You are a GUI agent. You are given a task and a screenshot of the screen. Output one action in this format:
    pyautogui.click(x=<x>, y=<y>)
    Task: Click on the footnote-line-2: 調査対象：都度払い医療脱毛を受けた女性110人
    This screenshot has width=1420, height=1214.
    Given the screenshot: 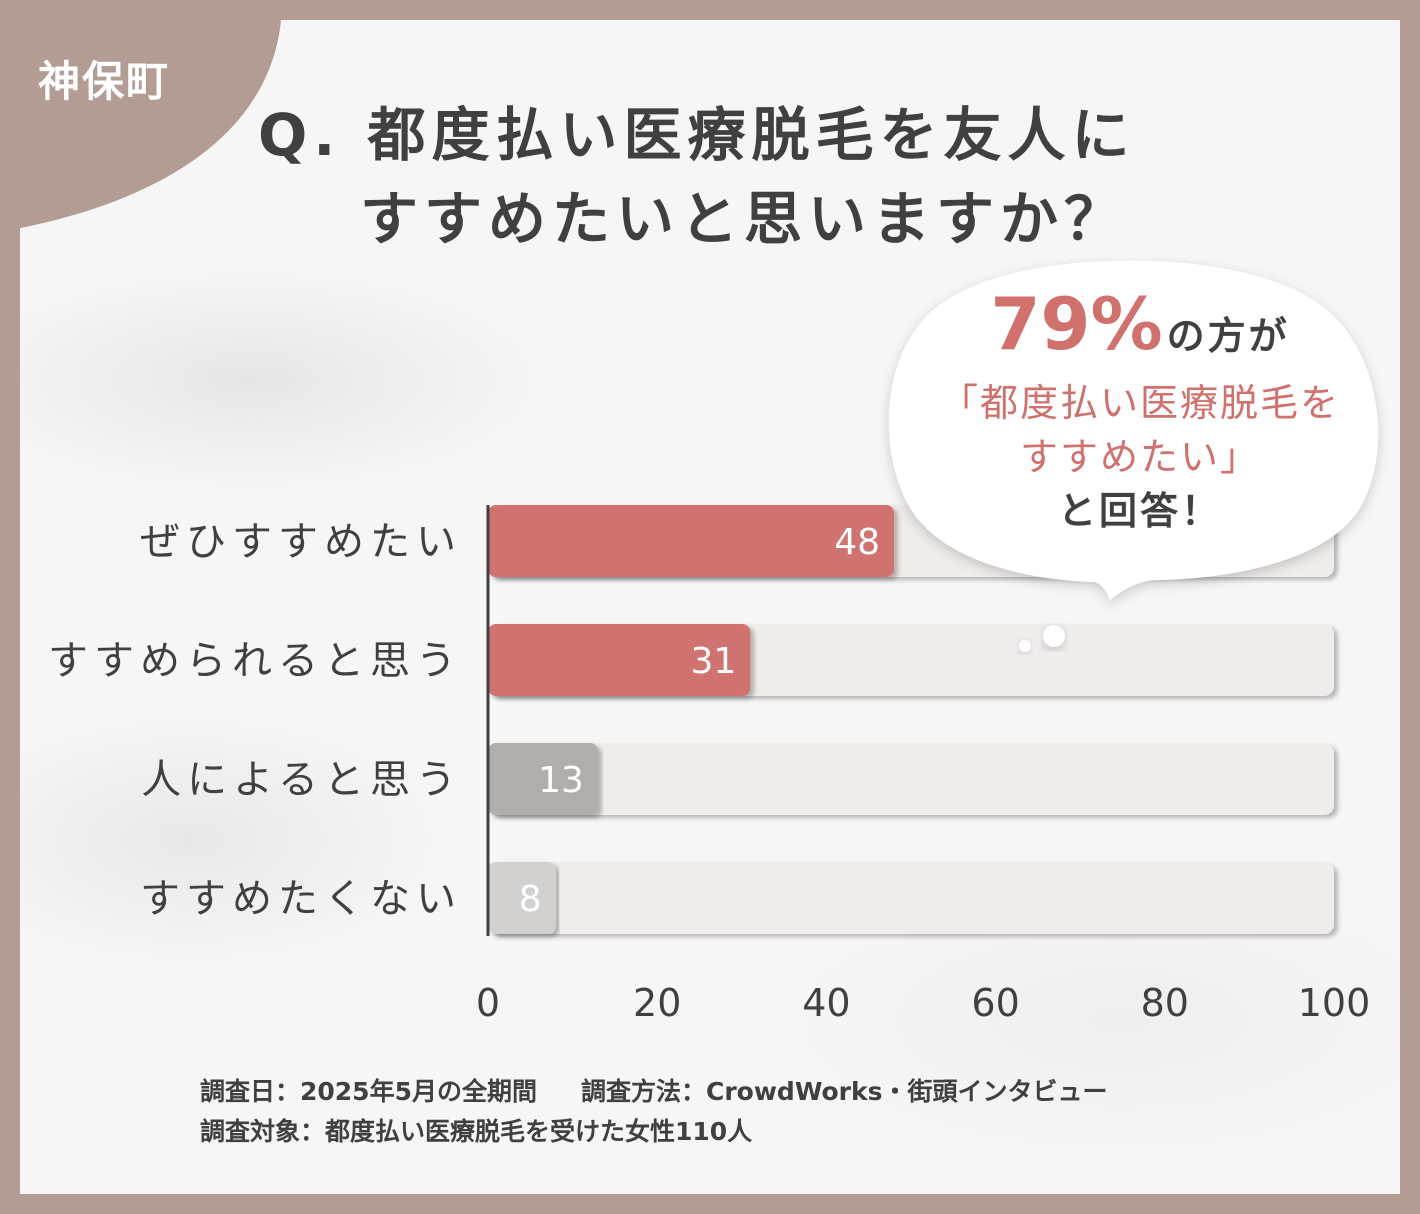 What is the action you would take?
    pyautogui.click(x=476, y=1130)
    